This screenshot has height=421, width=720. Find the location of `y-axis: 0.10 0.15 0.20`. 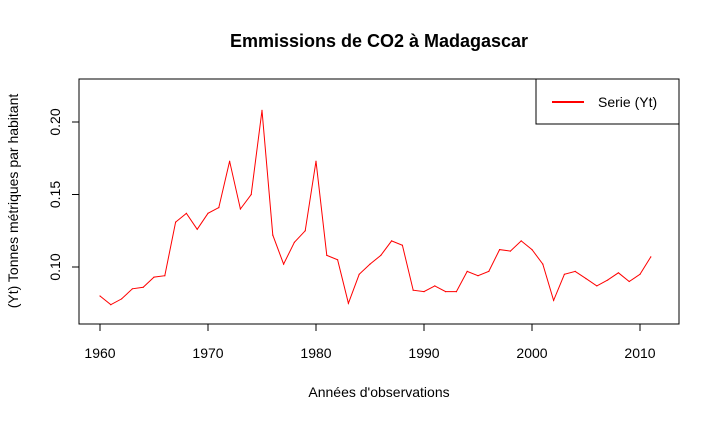

y-axis: 0.10 0.15 0.20 is located at coordinates (63, 194).